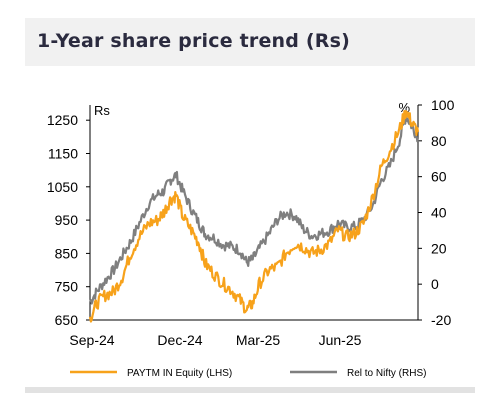 The width and height of the screenshot is (500, 409). Describe the element at coordinates (248, 373) in the screenshot. I see `chart-legend: PAYTM IN Equity (LHS) Rel to Nifty (RHS)` at that location.